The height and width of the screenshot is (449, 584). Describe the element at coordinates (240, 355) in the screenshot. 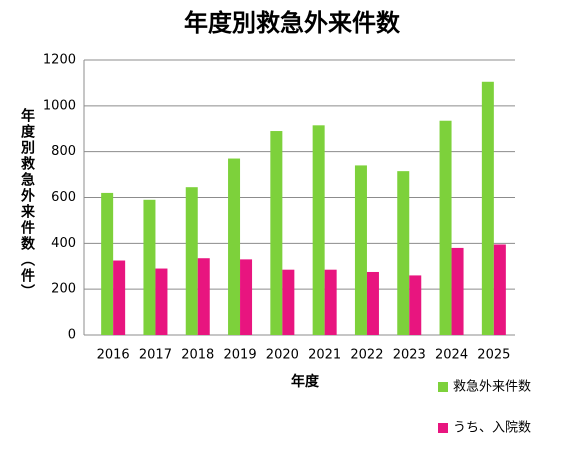

I see `x-tick-label: 2019` at that location.